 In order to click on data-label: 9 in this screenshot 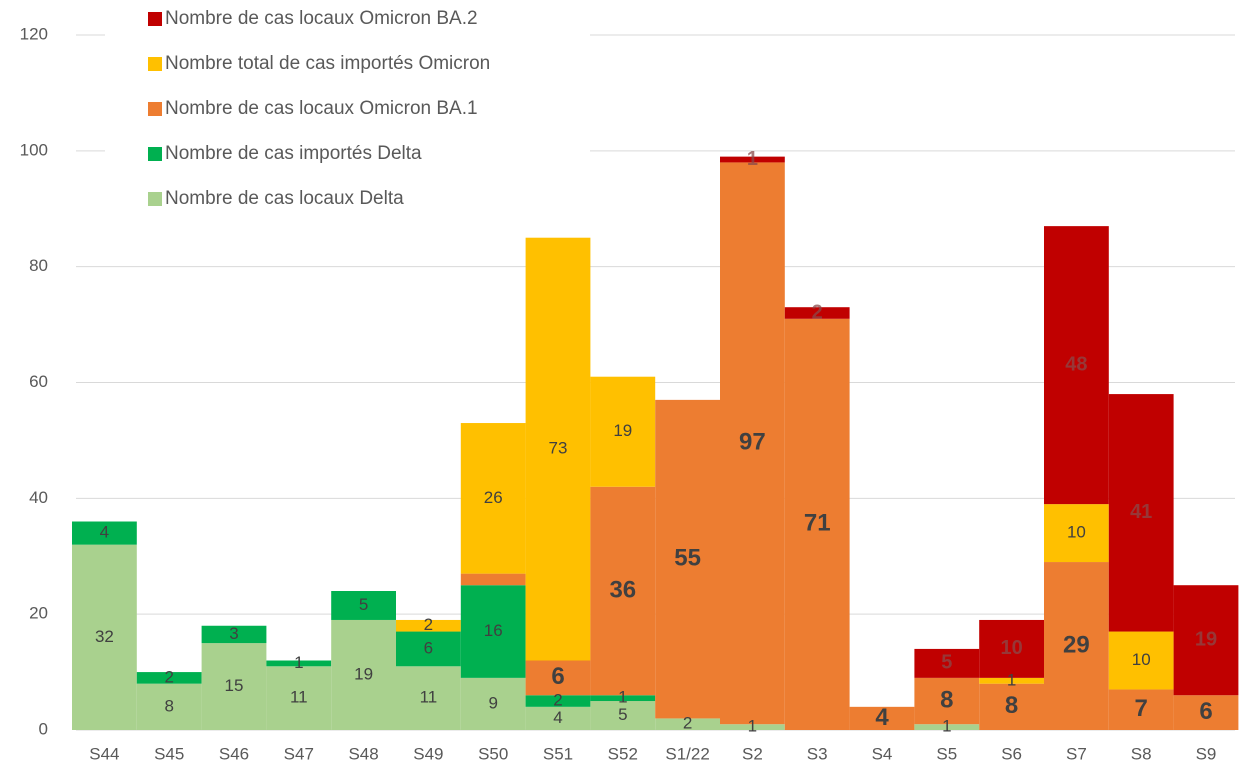, I will do `click(492, 702)`.